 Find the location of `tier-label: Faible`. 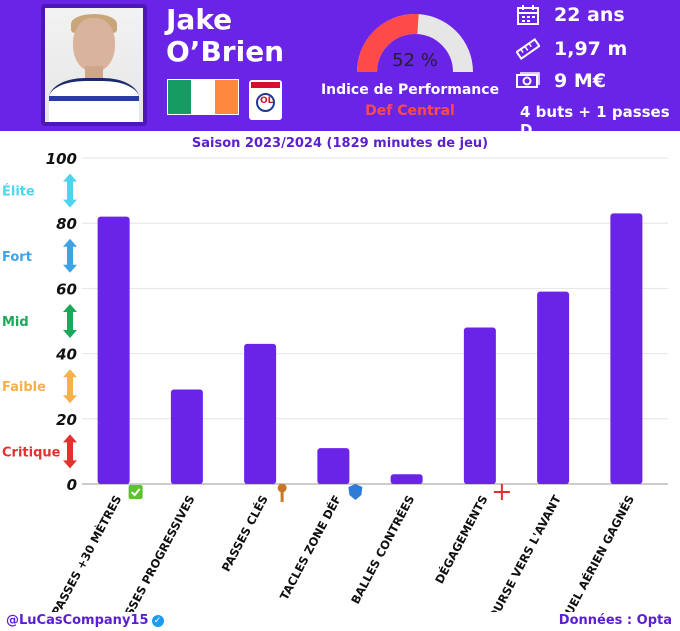

tier-label: Faible is located at coordinates (24, 387).